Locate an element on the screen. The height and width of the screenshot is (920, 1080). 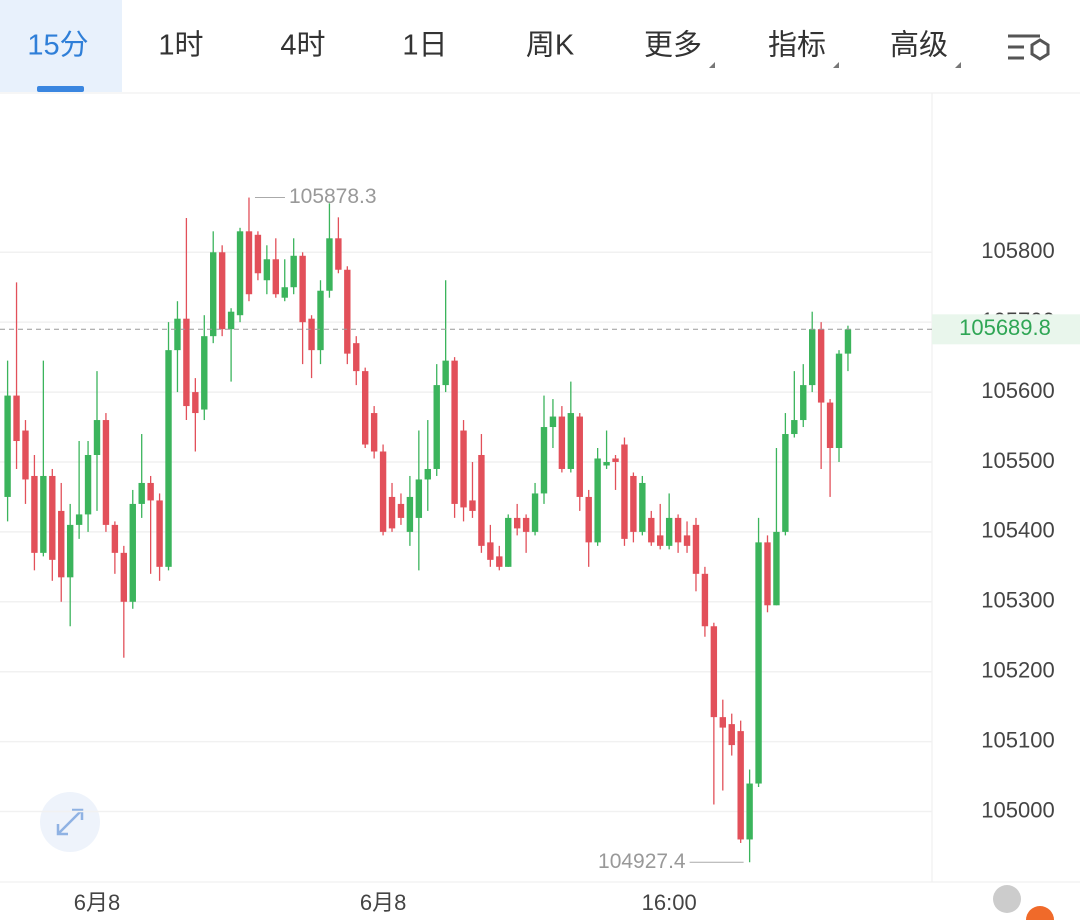
x-tick-label: 16:00 is located at coordinates (669, 902).